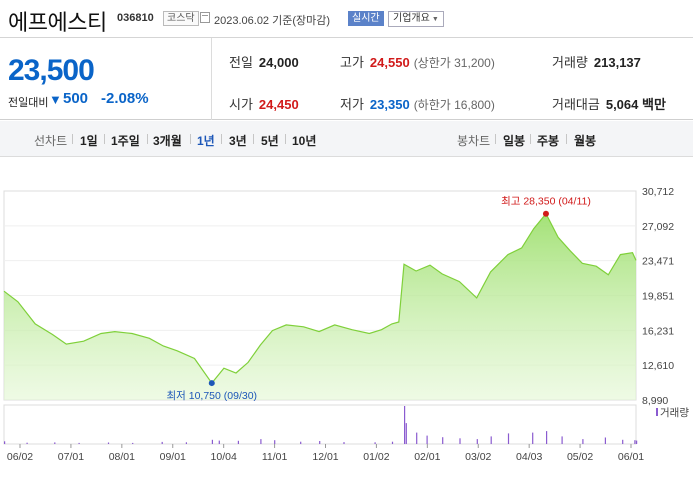  I want to click on y-tick-label: 30,712, so click(658, 192).